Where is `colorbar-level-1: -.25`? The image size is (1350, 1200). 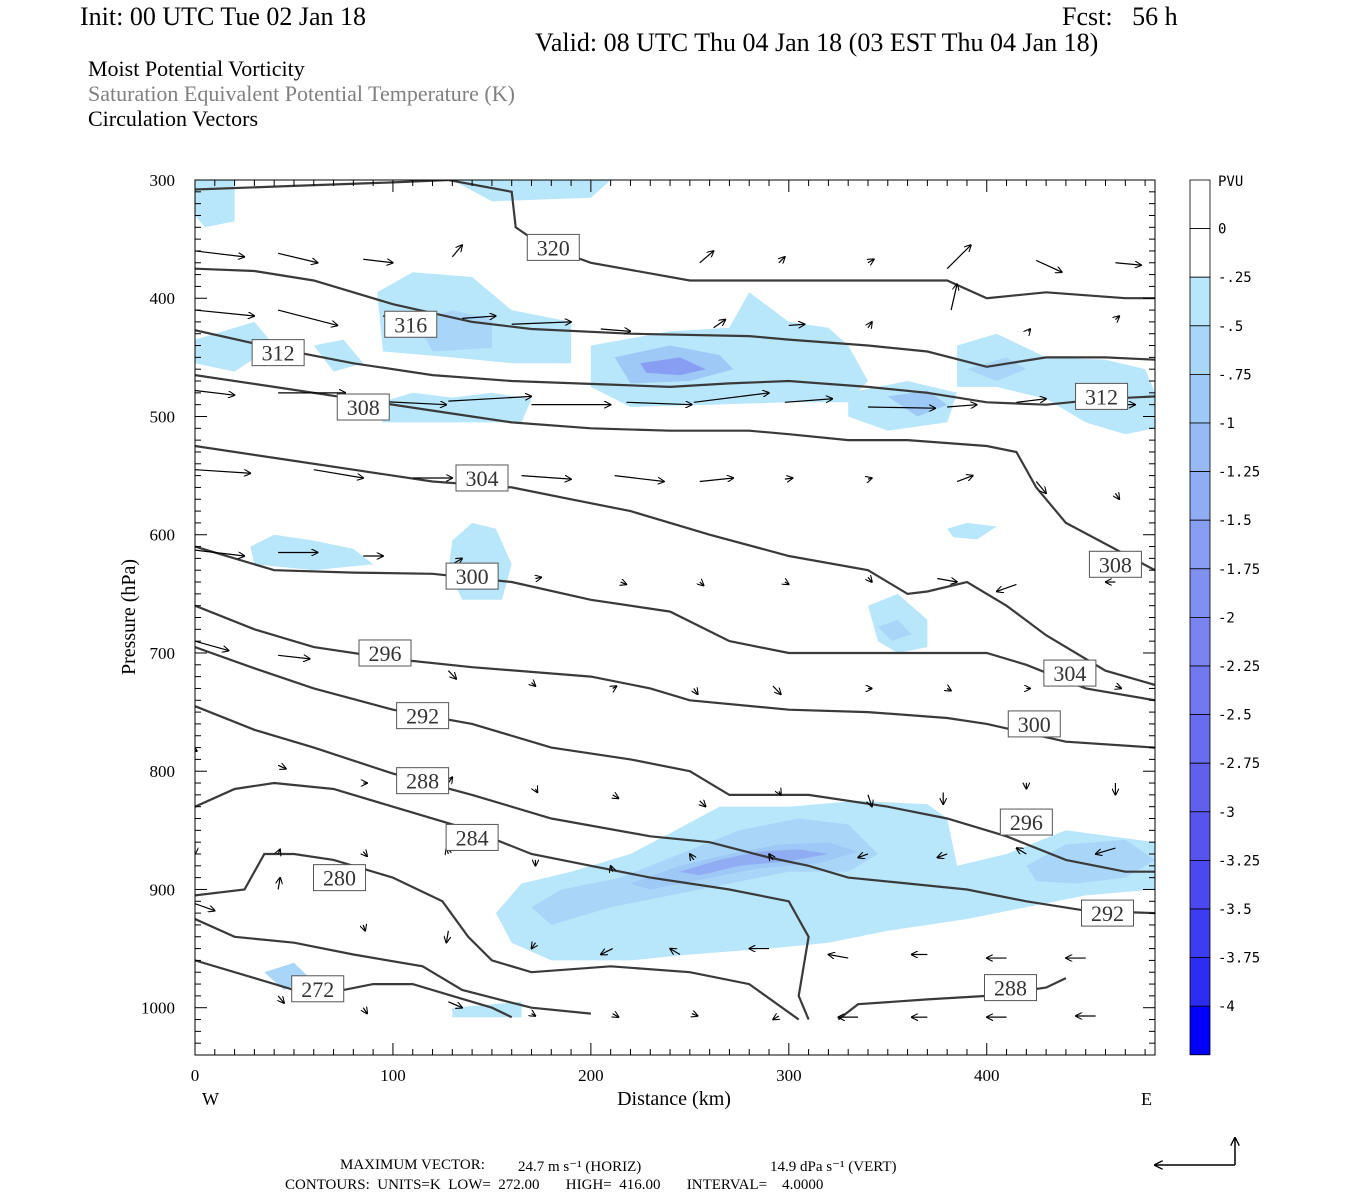 colorbar-level-1: -.25 is located at coordinates (1235, 278).